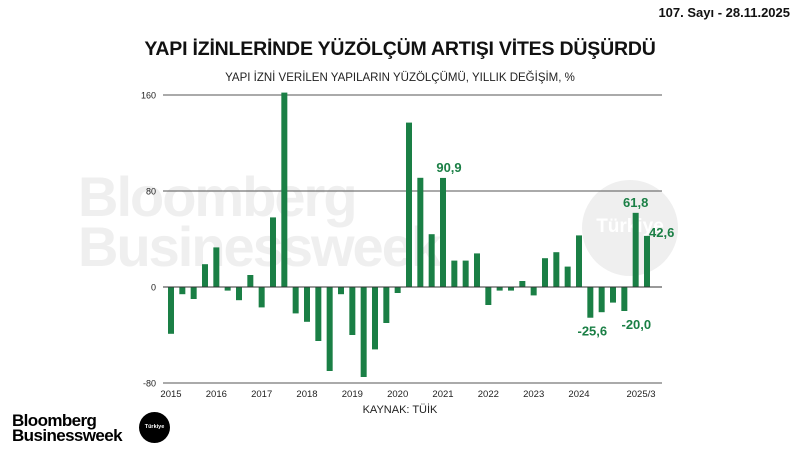 This screenshot has height=450, width=800. I want to click on watermark-text: Bloomberg Businessweek, so click(260, 221).